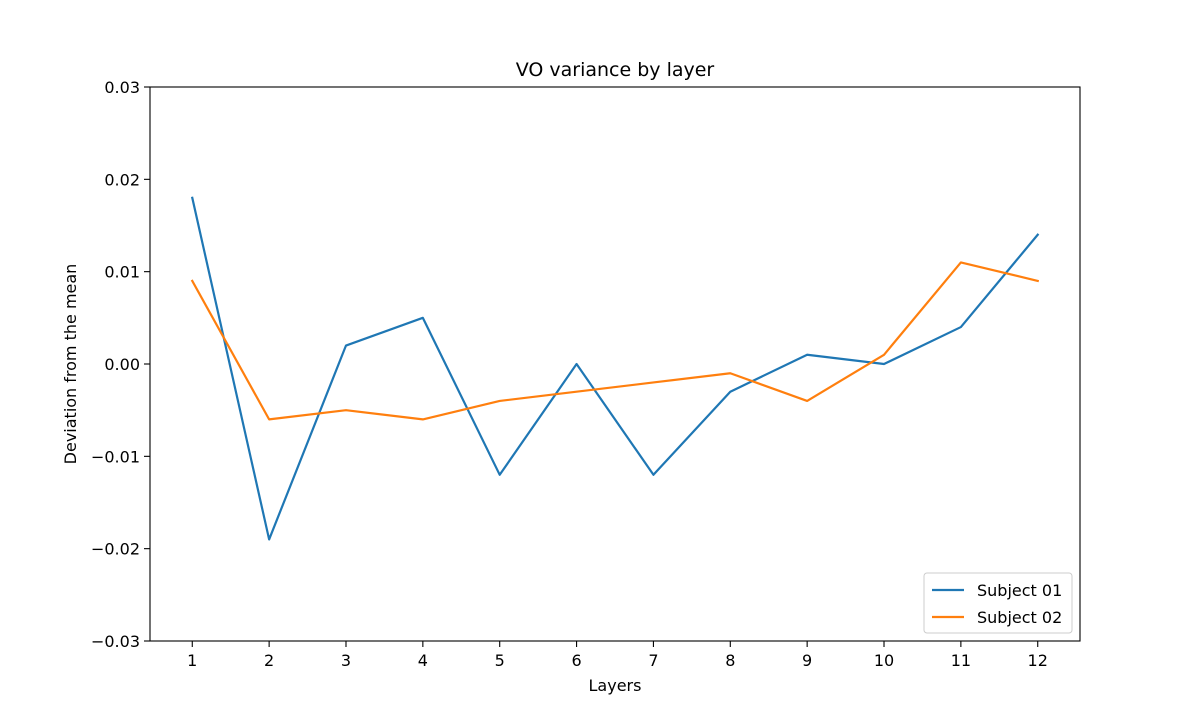  I want to click on y-tick-label: 0.03, so click(122, 87).